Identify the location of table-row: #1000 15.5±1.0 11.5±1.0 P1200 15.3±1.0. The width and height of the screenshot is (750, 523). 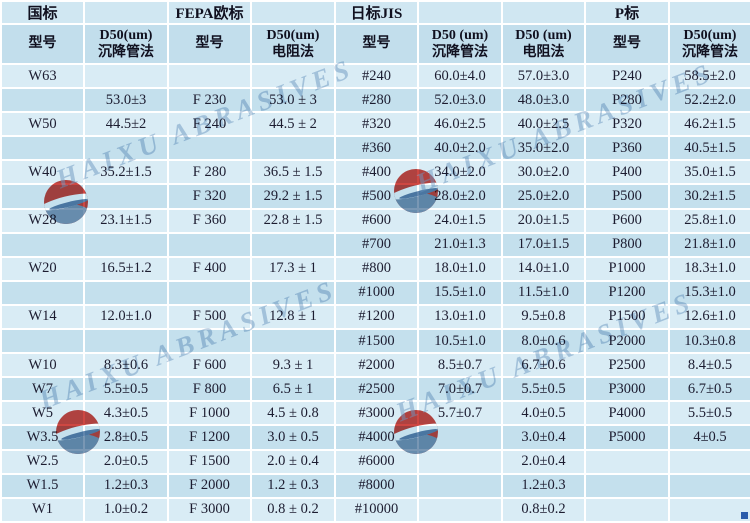
(375, 292).